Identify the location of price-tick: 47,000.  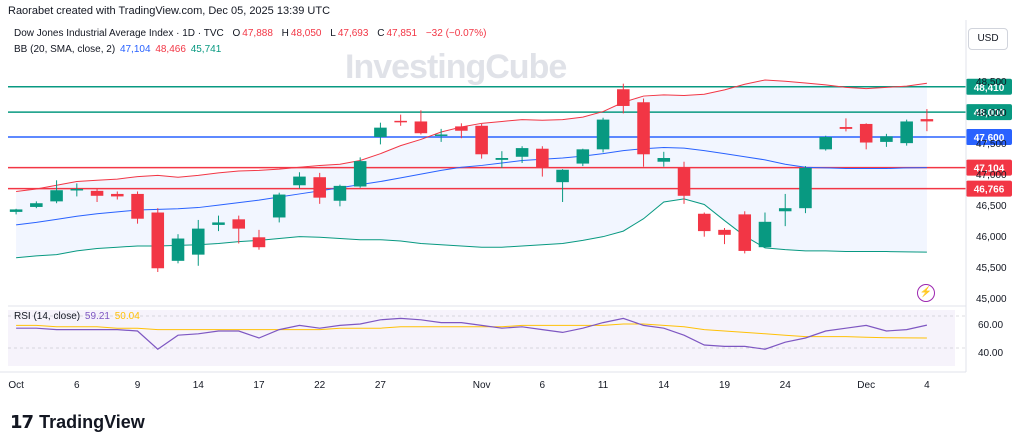
(991, 175).